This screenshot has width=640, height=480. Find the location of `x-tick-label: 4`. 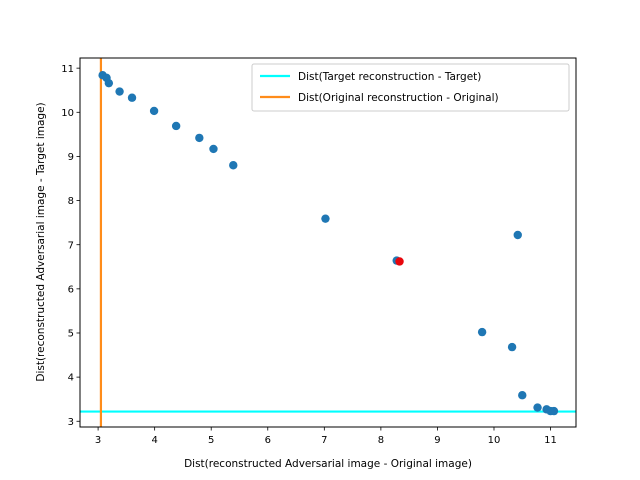

x-tick-label: 4 is located at coordinates (154, 440).